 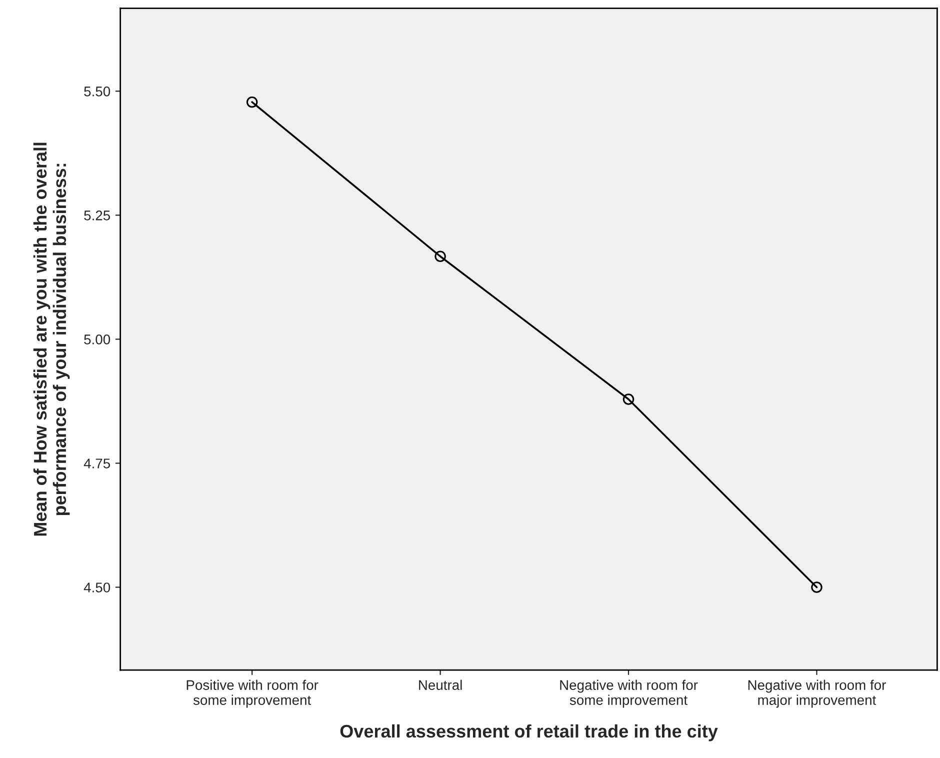 What do you see at coordinates (51, 339) in the screenshot?
I see `y-axis-title: Mean of How satisfied are you with the overall performance of your individual business:` at bounding box center [51, 339].